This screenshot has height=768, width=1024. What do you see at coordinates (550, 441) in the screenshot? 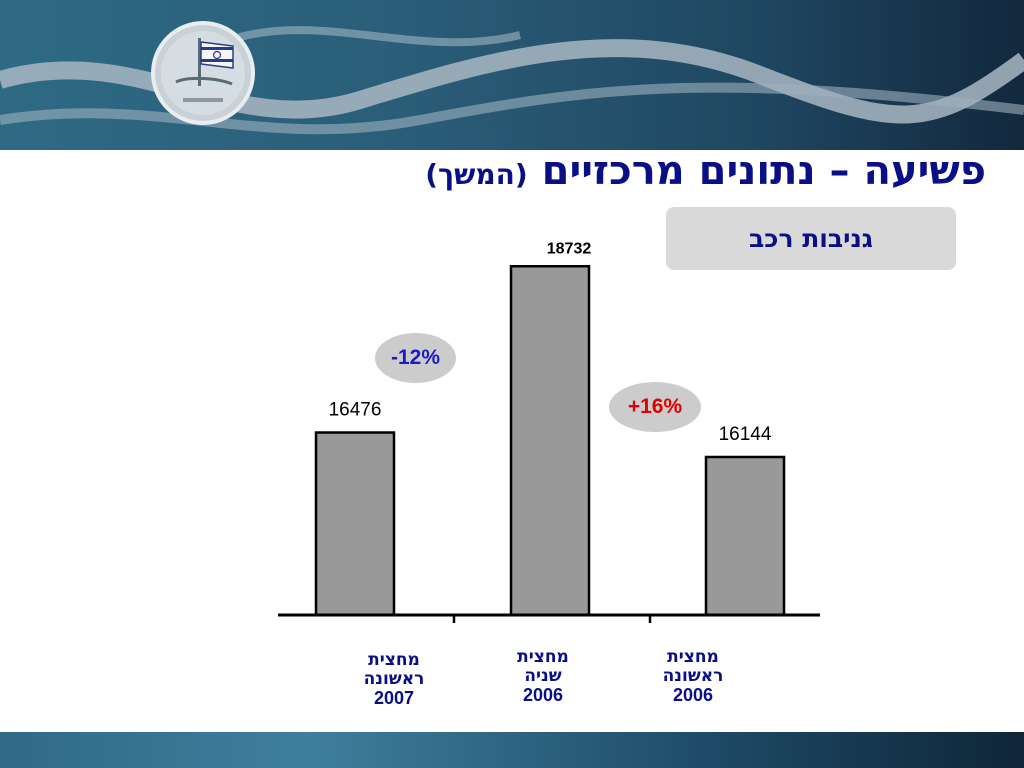
I see `bar-second-half-2006` at bounding box center [550, 441].